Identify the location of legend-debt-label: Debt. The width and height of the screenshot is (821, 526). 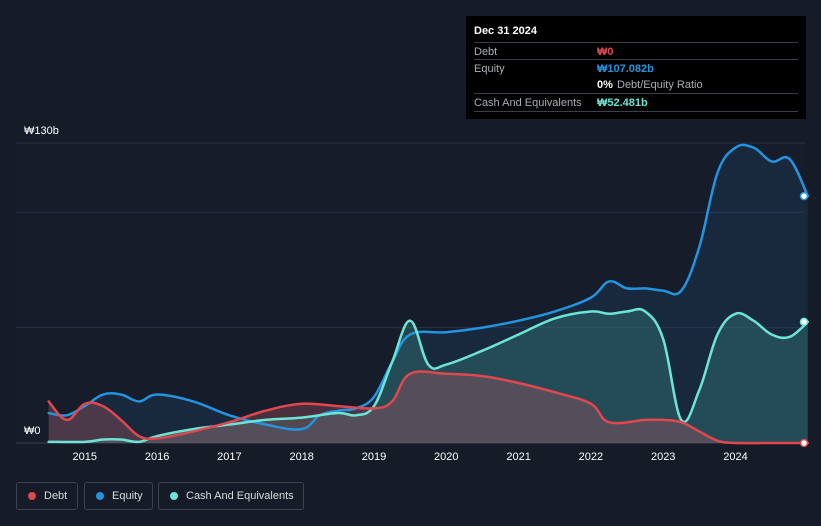
(56, 496).